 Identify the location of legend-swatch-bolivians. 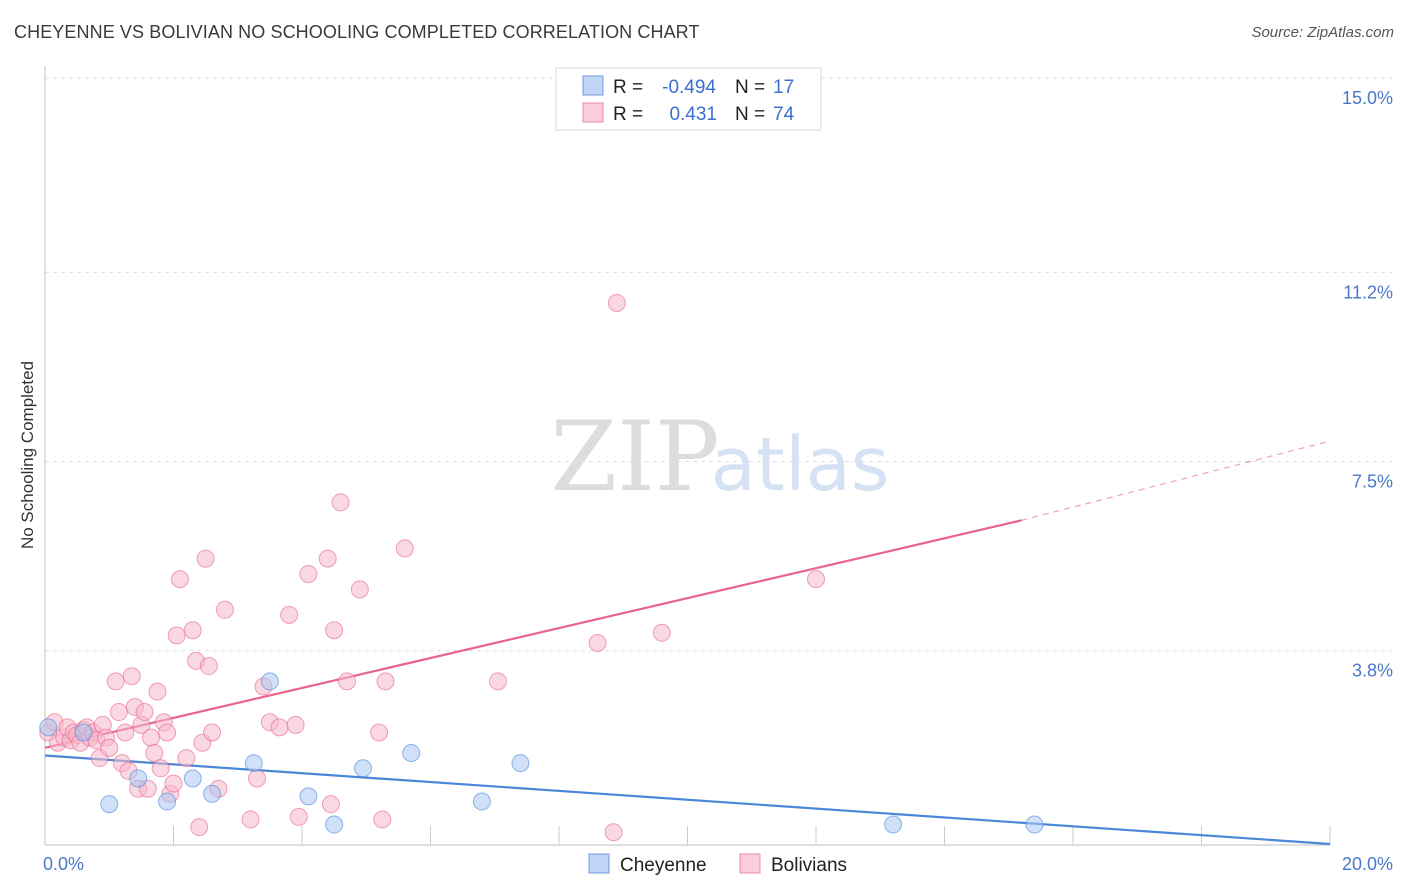
(593, 112).